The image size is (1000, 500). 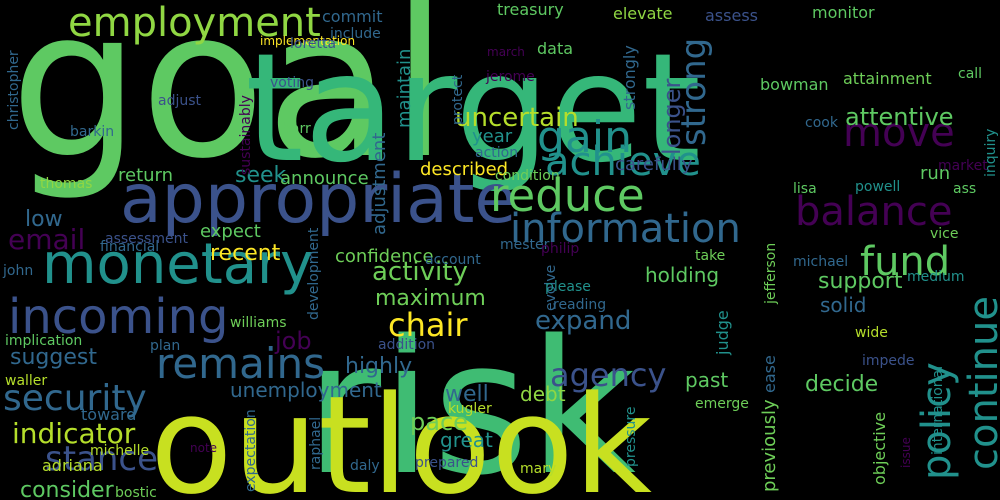 What do you see at coordinates (203, 448) in the screenshot?
I see `word-note: note` at bounding box center [203, 448].